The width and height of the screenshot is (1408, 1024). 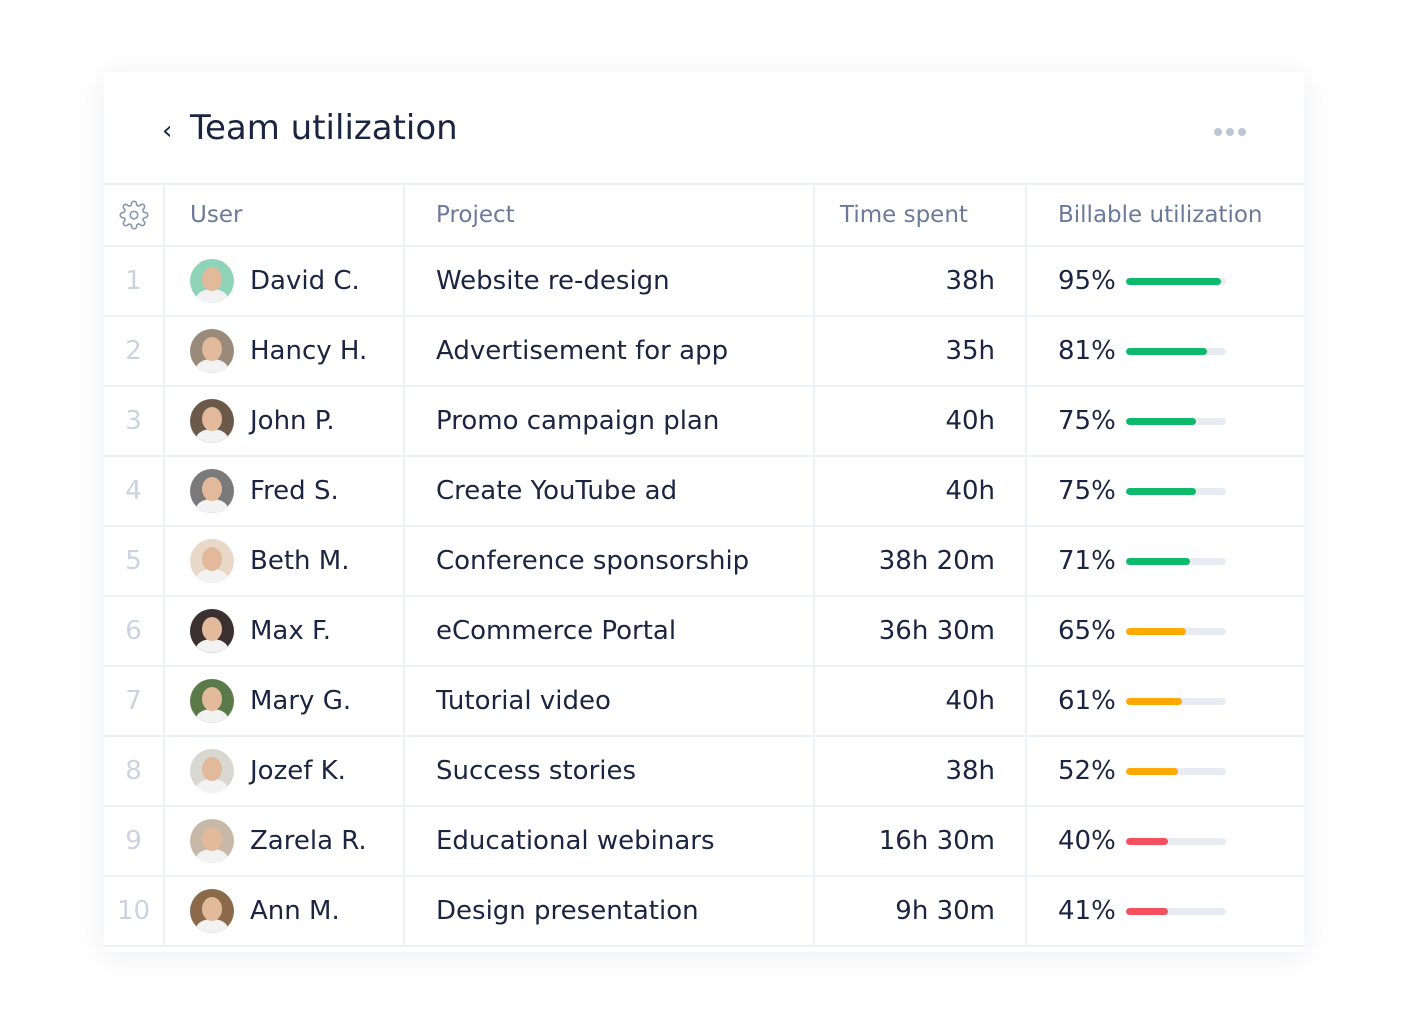 What do you see at coordinates (1160, 215) in the screenshot?
I see `column-header-billable-utilization: Billable utilization` at bounding box center [1160, 215].